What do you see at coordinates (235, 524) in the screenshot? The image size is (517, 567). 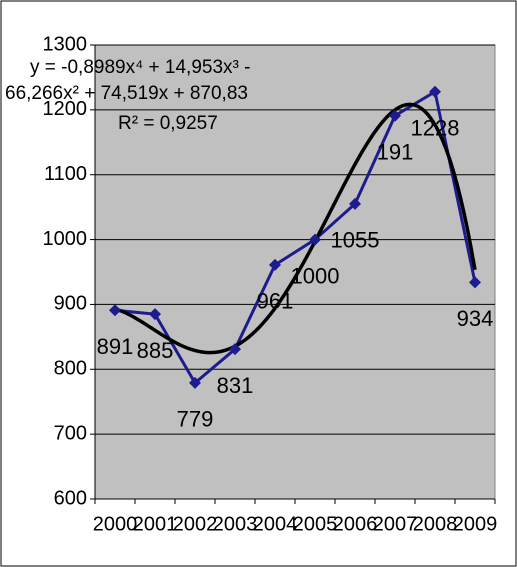 I see `x-tick-label: 2003` at bounding box center [235, 524].